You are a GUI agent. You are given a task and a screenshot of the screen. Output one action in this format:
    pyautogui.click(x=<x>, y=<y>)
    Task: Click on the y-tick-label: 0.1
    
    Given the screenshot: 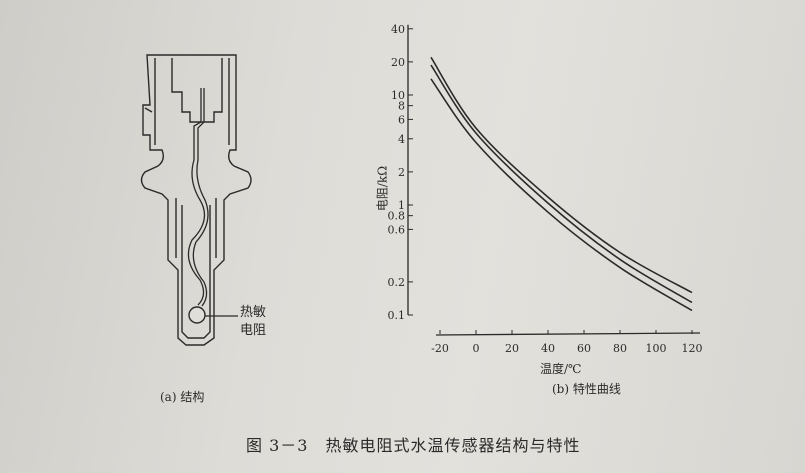 What is the action you would take?
    pyautogui.click(x=397, y=315)
    